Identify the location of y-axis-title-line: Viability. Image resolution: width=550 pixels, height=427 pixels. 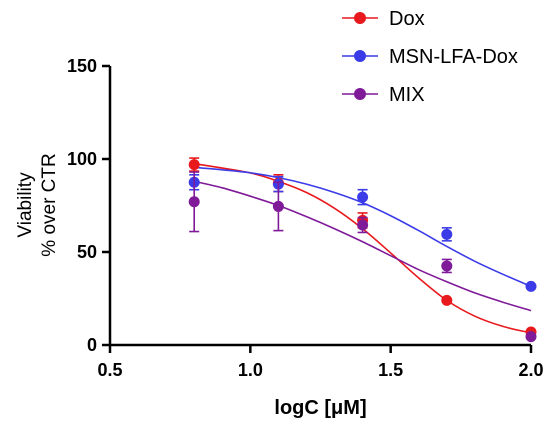
(25, 205).